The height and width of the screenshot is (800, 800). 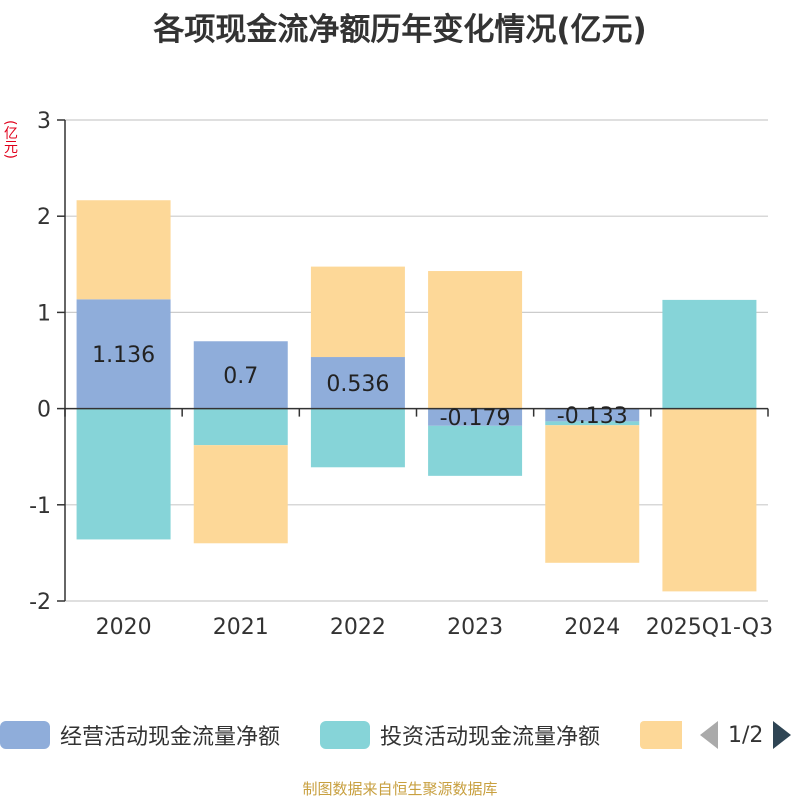 I want to click on legend-swatch-financing, so click(x=661, y=735).